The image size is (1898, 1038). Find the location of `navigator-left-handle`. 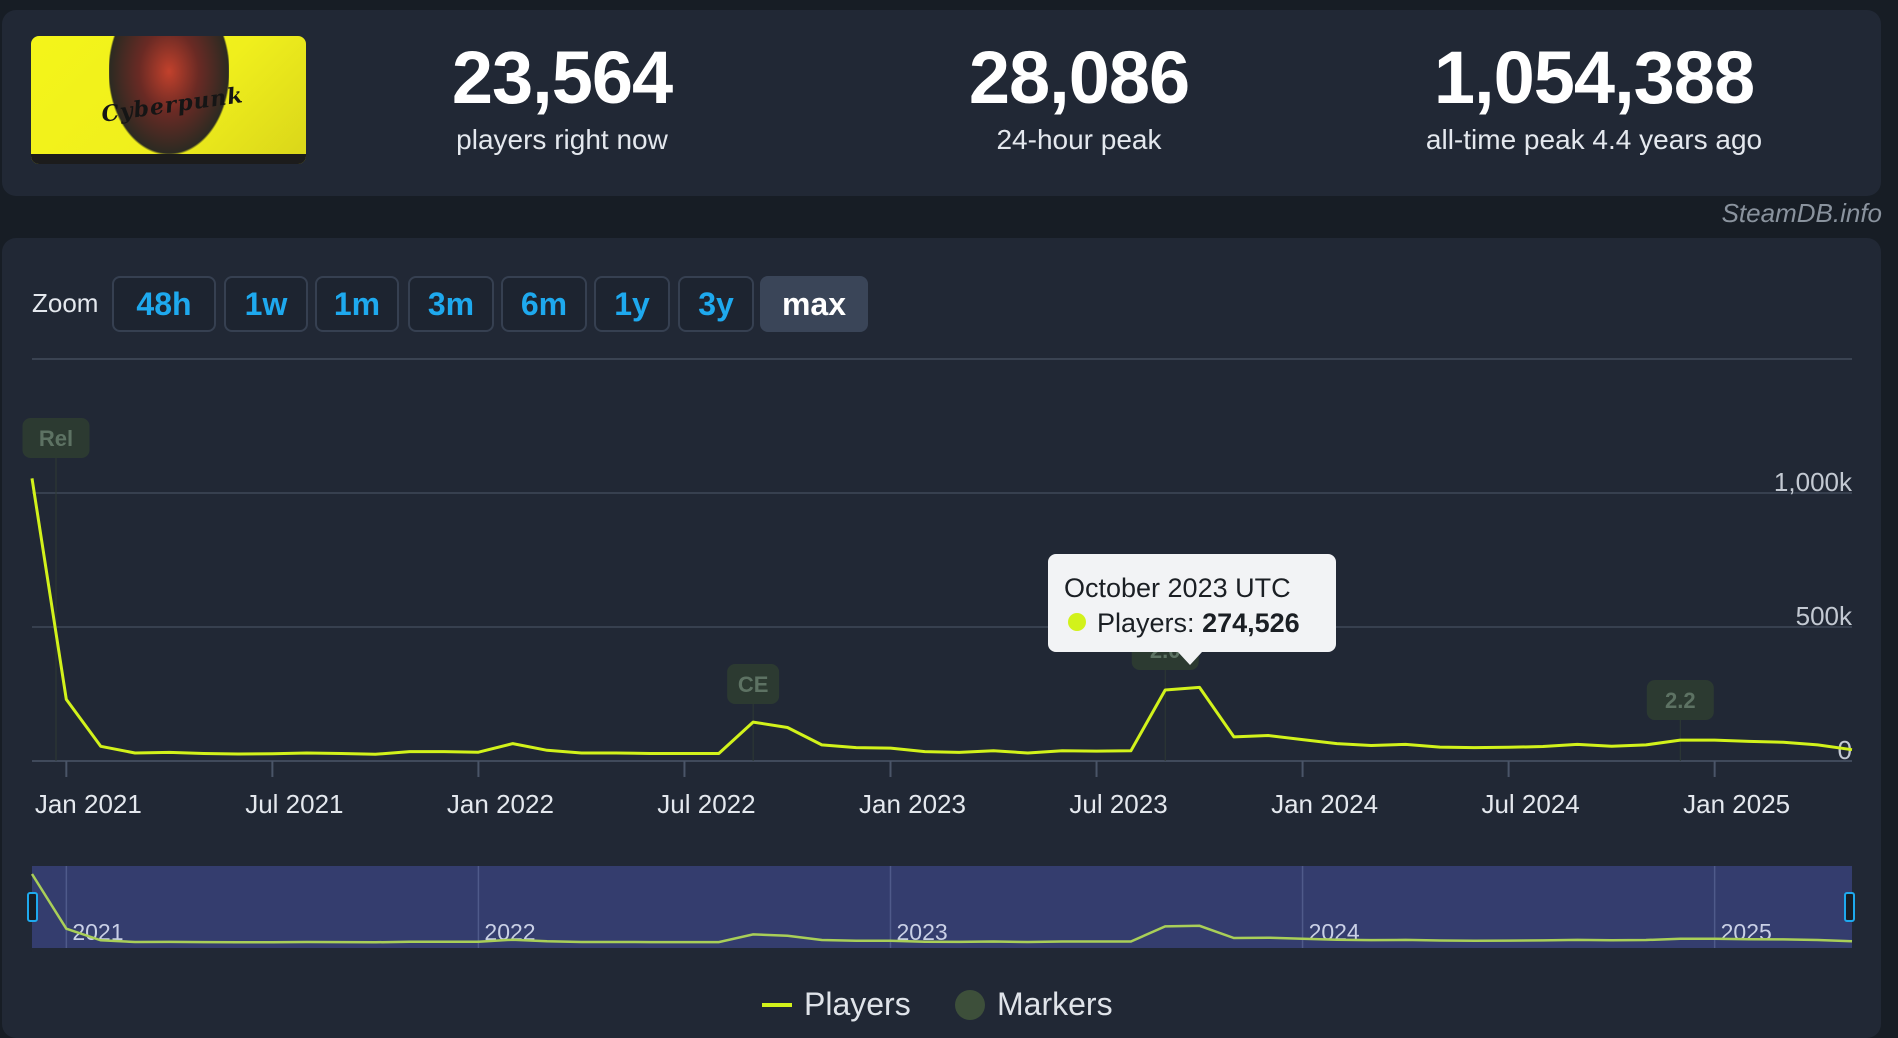

navigator-left-handle is located at coordinates (32, 907).